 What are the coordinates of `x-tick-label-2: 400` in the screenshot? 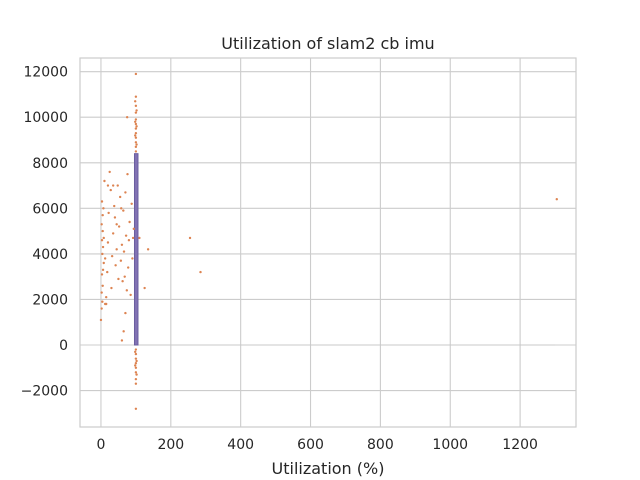 It's located at (240, 445).